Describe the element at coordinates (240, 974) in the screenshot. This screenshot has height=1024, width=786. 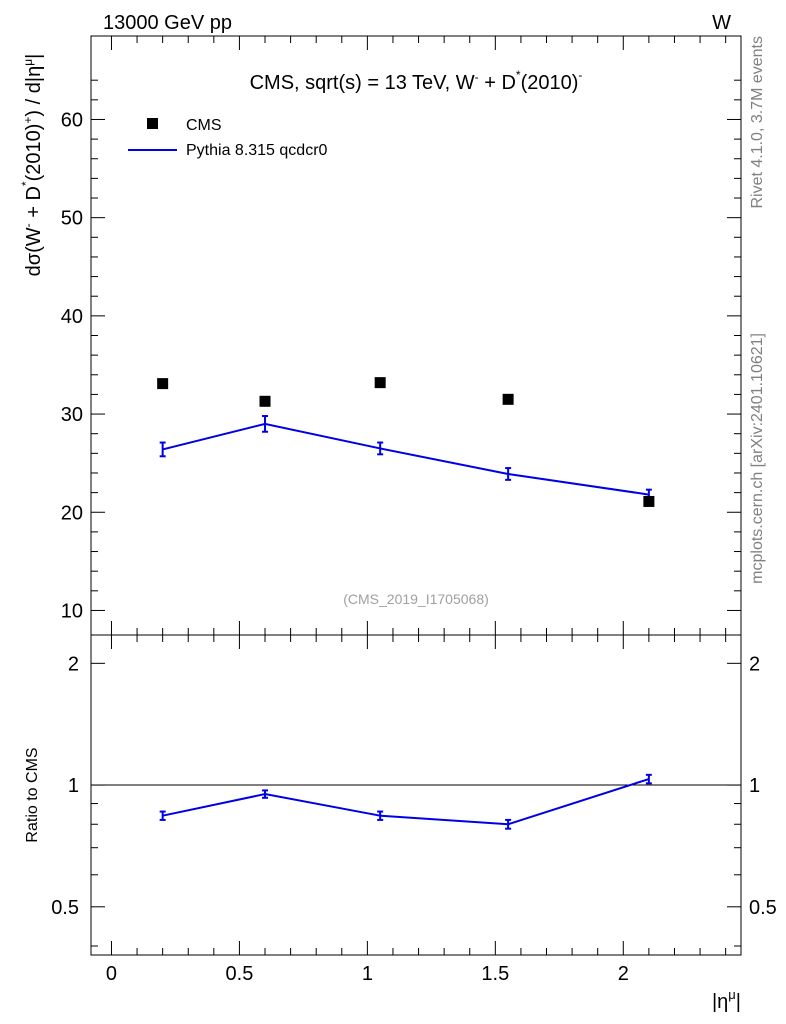
I see `x-tick-label: 0.5` at that location.